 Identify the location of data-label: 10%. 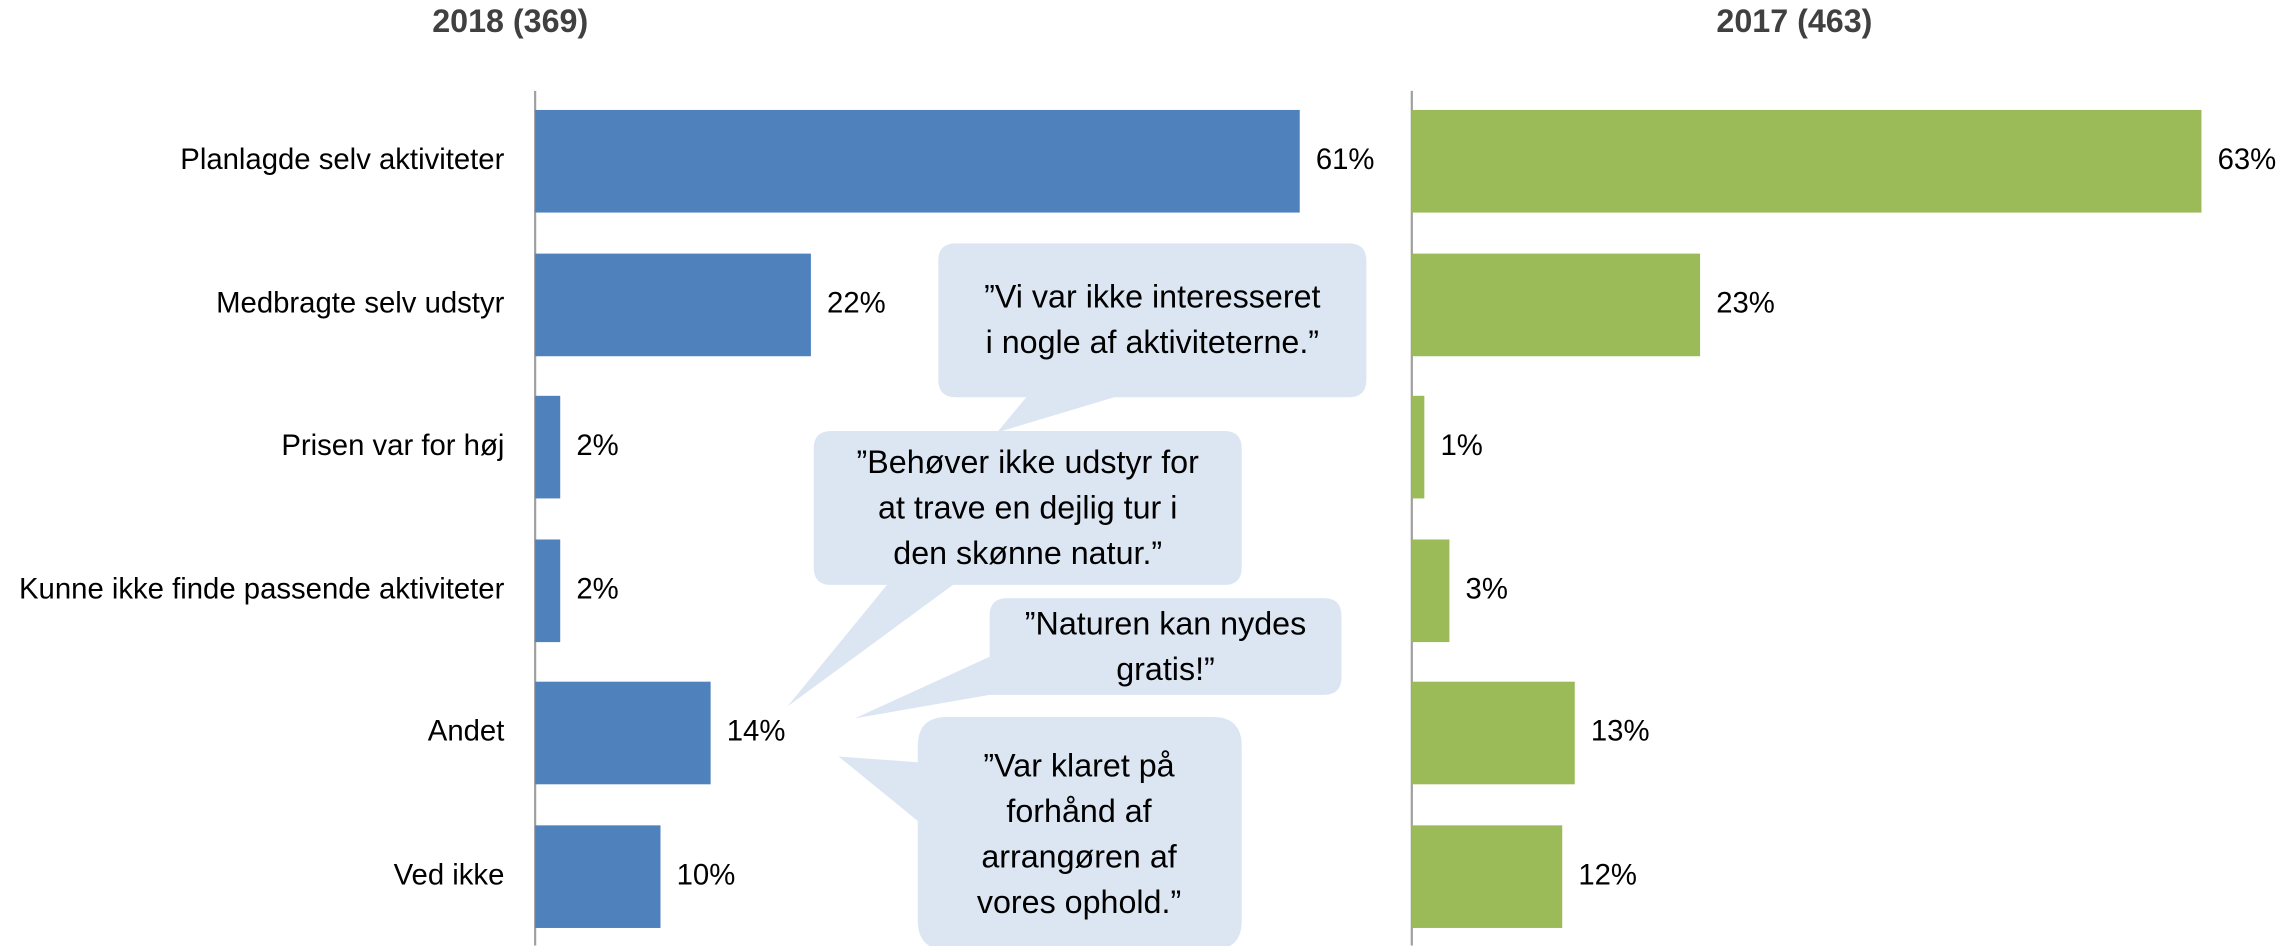
(706, 874).